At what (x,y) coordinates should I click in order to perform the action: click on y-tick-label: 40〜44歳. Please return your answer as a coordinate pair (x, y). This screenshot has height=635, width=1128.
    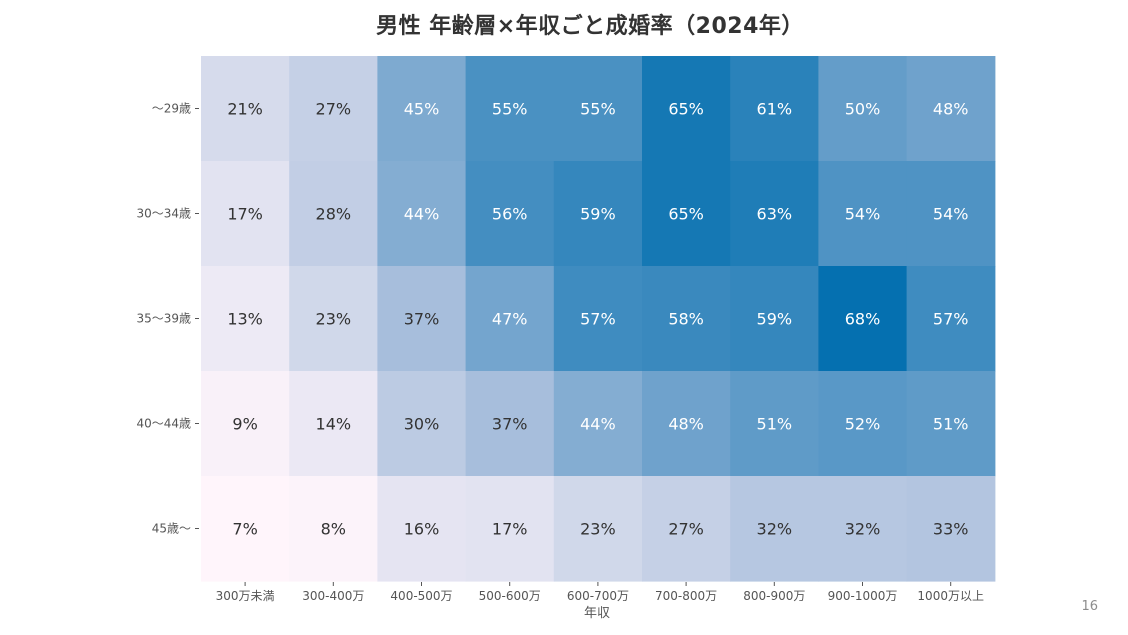
    Looking at the image, I should click on (163, 424).